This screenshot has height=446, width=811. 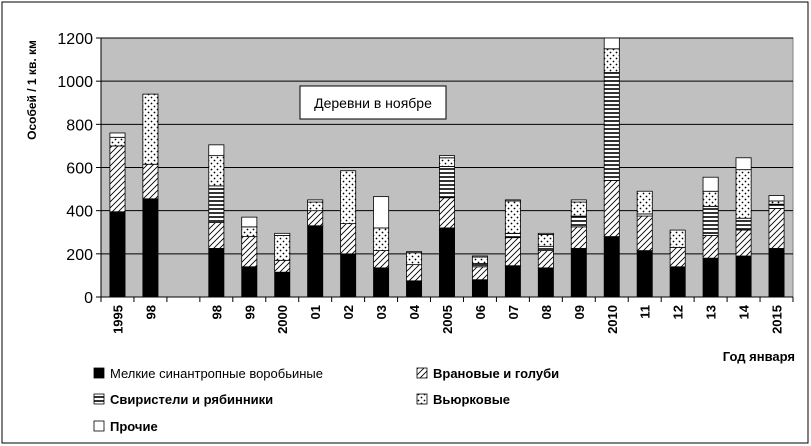 What do you see at coordinates (315, 312) in the screenshot?
I see `x-tick-label: 01` at bounding box center [315, 312].